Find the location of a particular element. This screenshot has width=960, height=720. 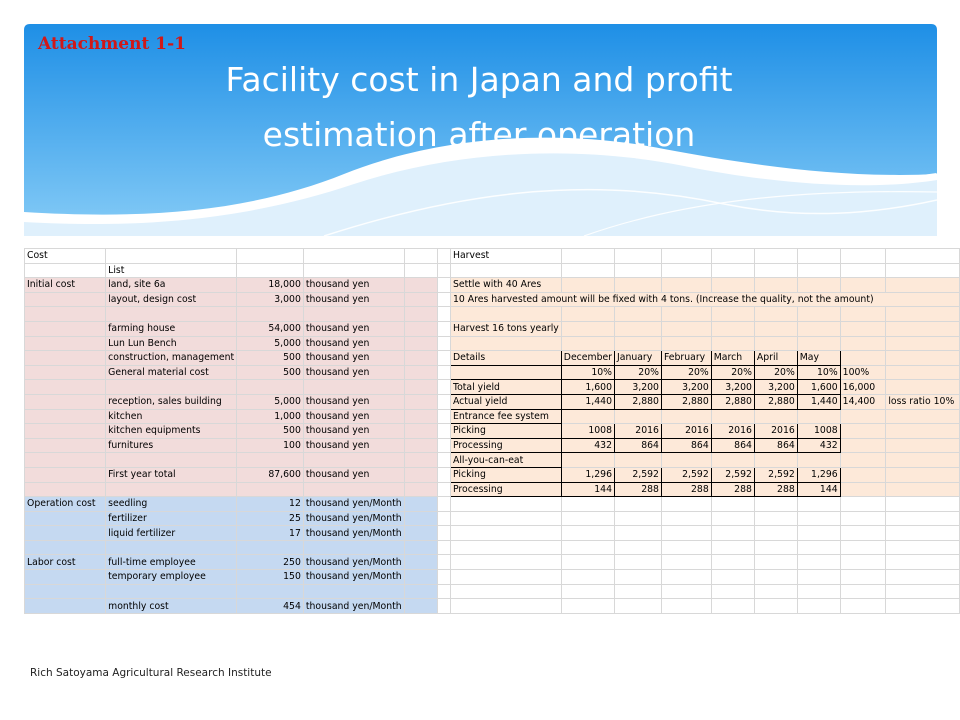

sheet-cell: 1008 is located at coordinates (818, 431).